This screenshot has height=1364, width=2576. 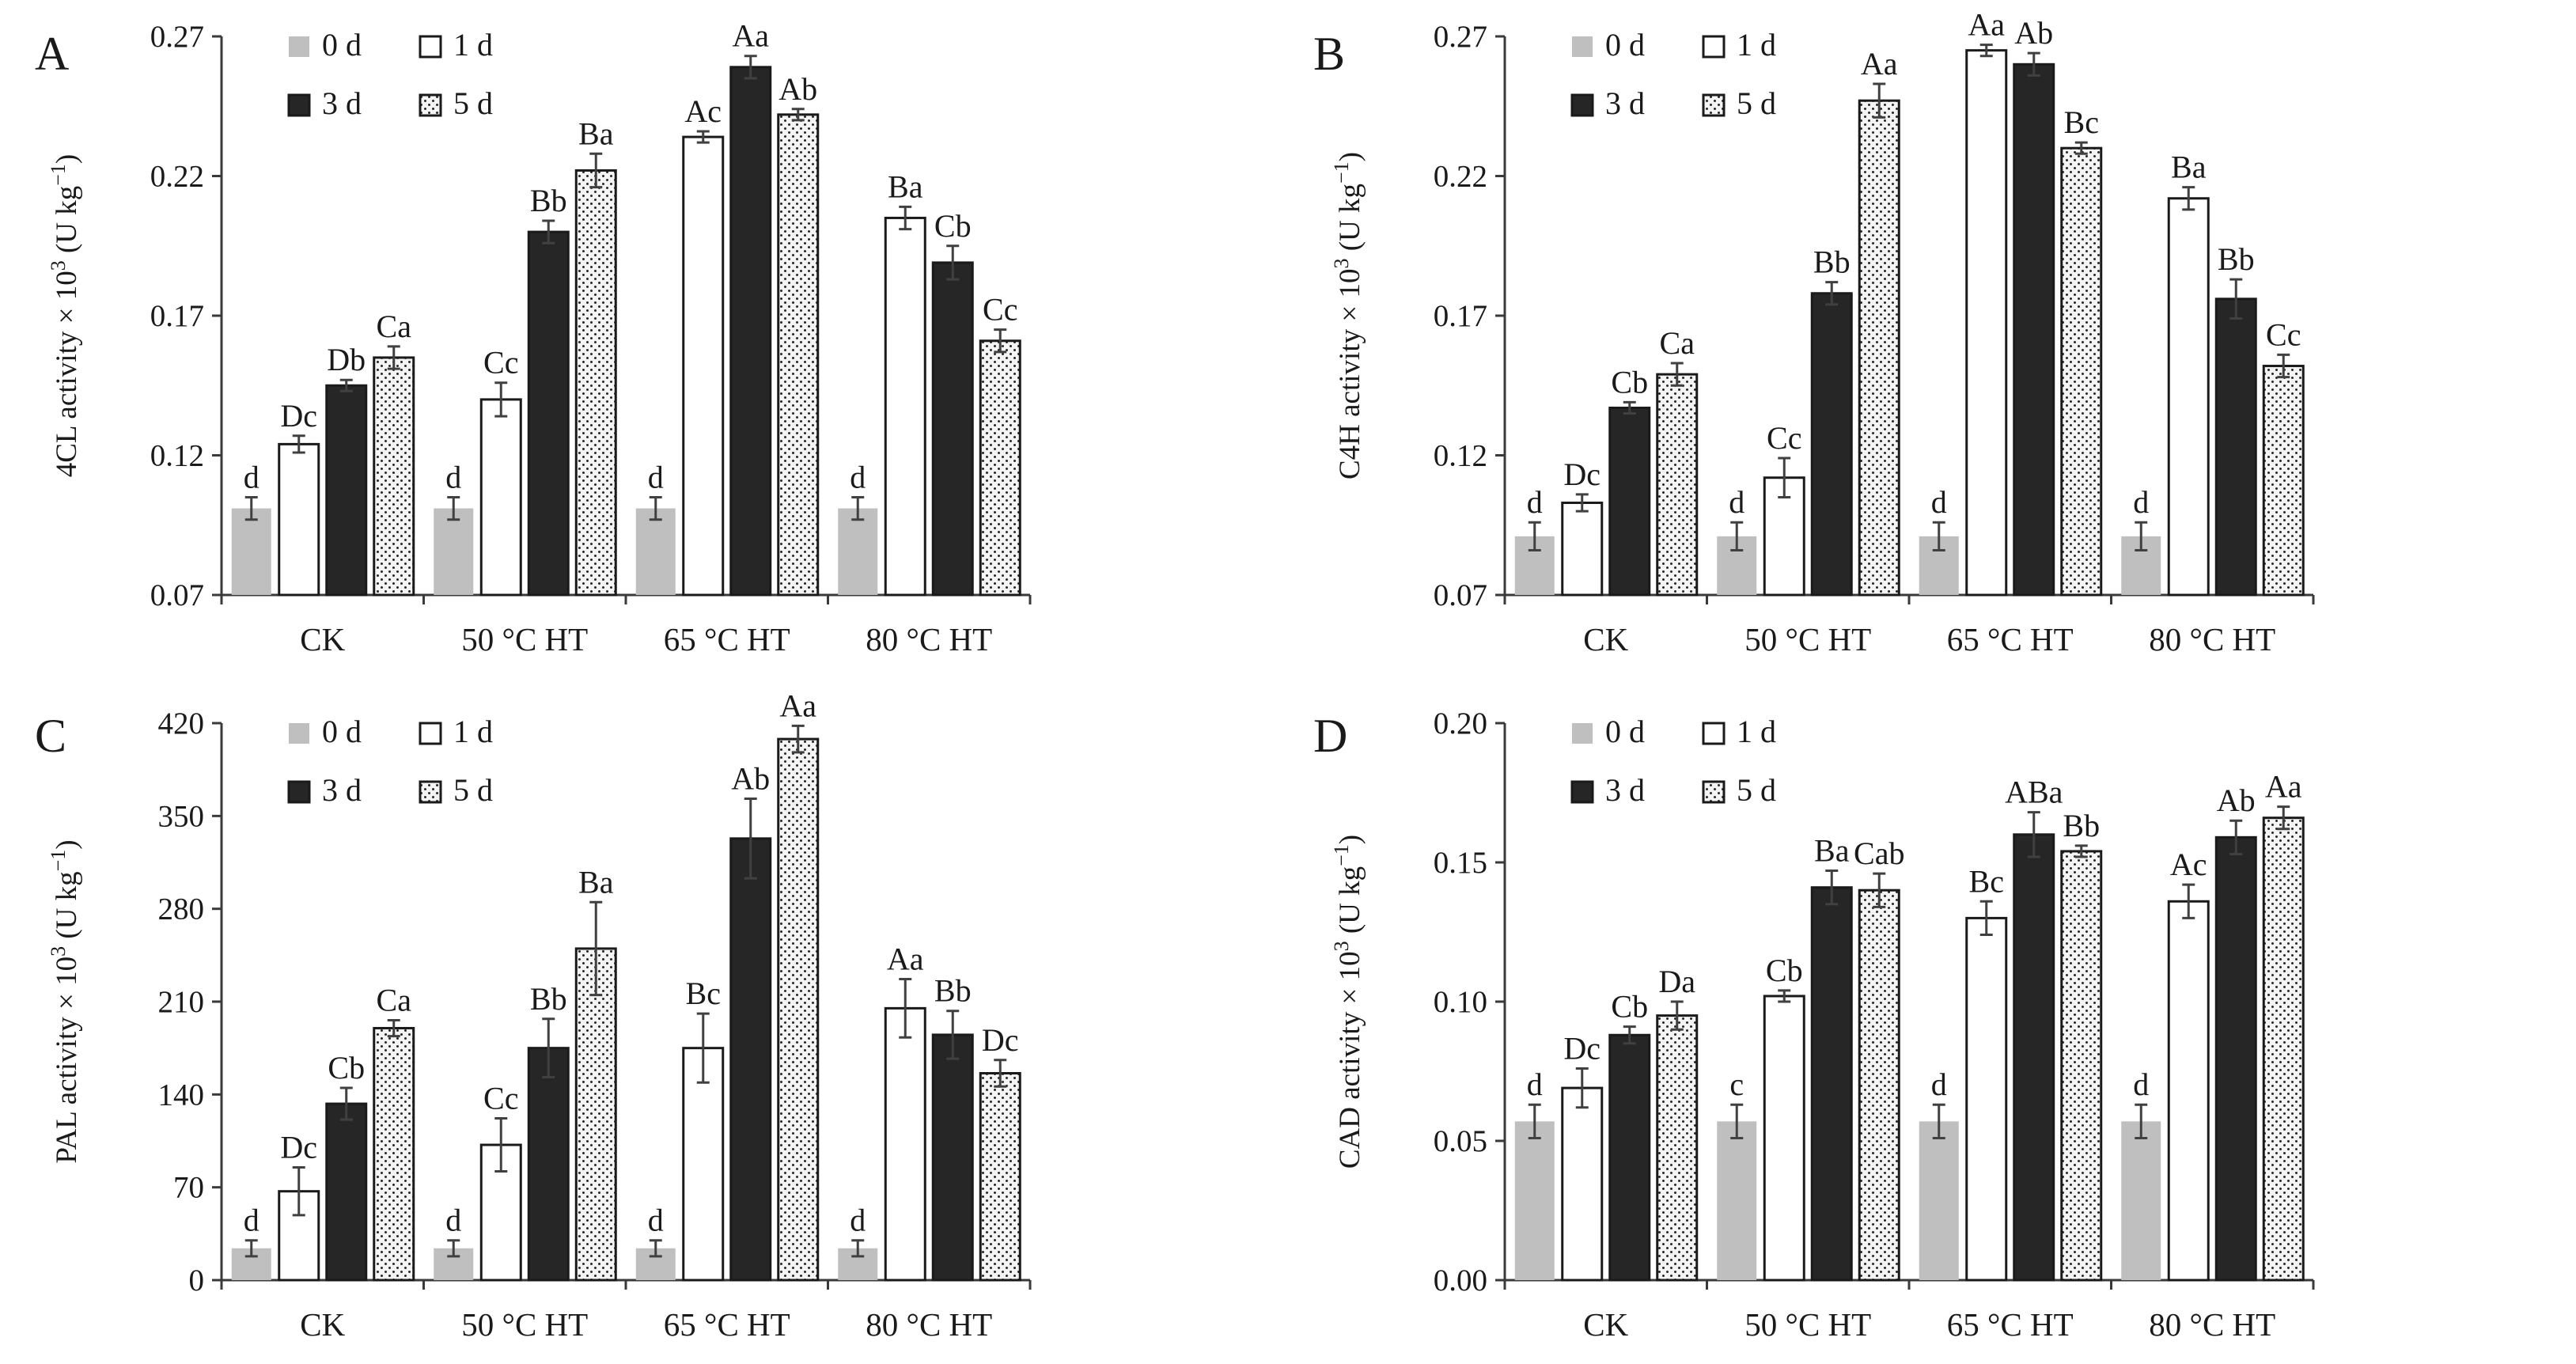 I want to click on legend-label: 3 d, so click(x=342, y=790).